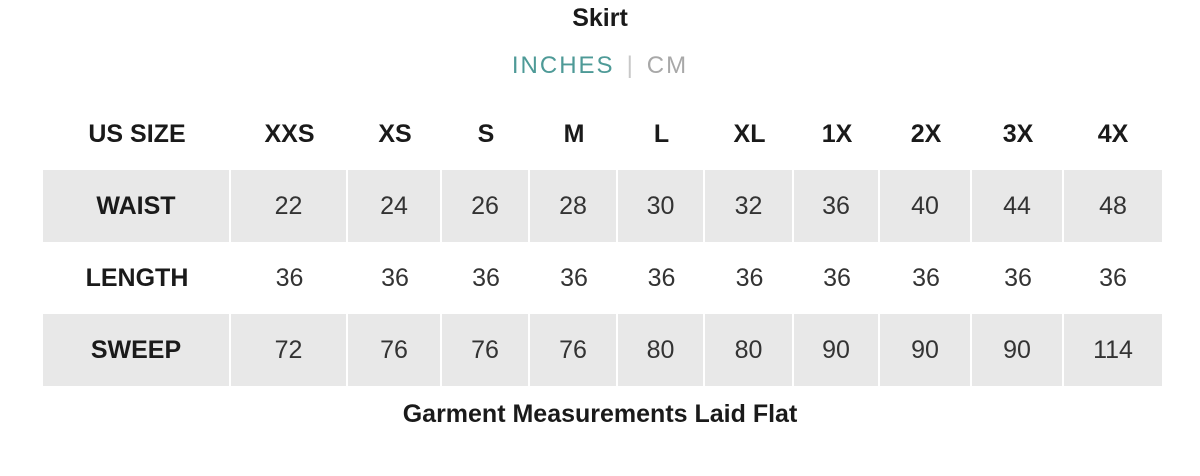 The height and width of the screenshot is (476, 1200). What do you see at coordinates (395, 206) in the screenshot?
I see `measurement-cell: 24` at bounding box center [395, 206].